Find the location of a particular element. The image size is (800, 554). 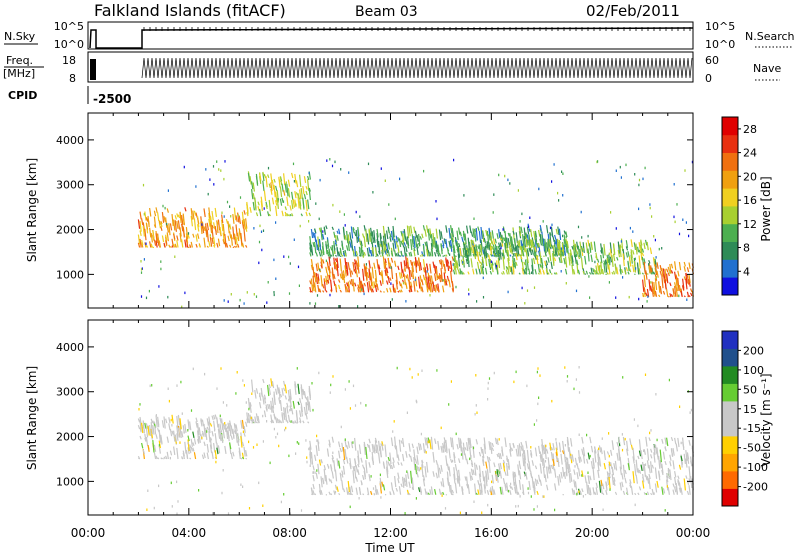

station-title: Falkland Islands (fitACF) is located at coordinates (190, 10).